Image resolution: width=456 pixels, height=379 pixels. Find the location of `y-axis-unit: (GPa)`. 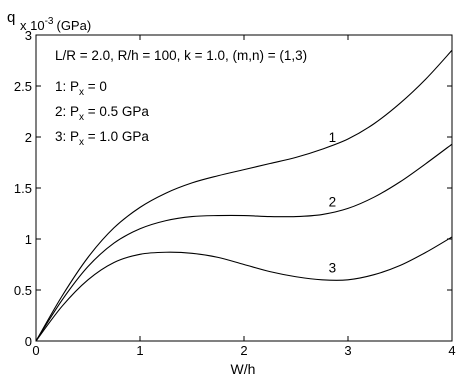

y-axis-unit: (GPa) is located at coordinates (73, 25).